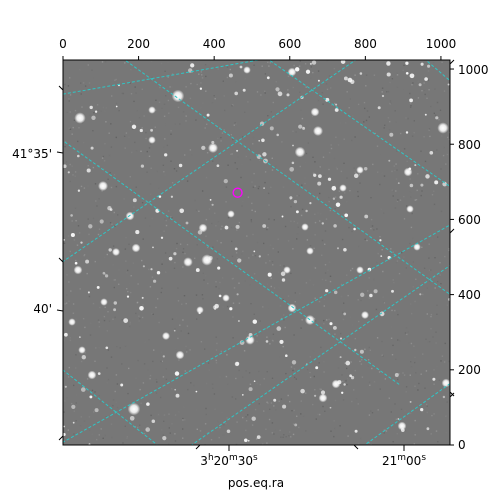 This screenshot has height=500, width=500. Describe the element at coordinates (32, 231) in the screenshot. I see `dec-axis-labels: 41°35' 40'` at that location.